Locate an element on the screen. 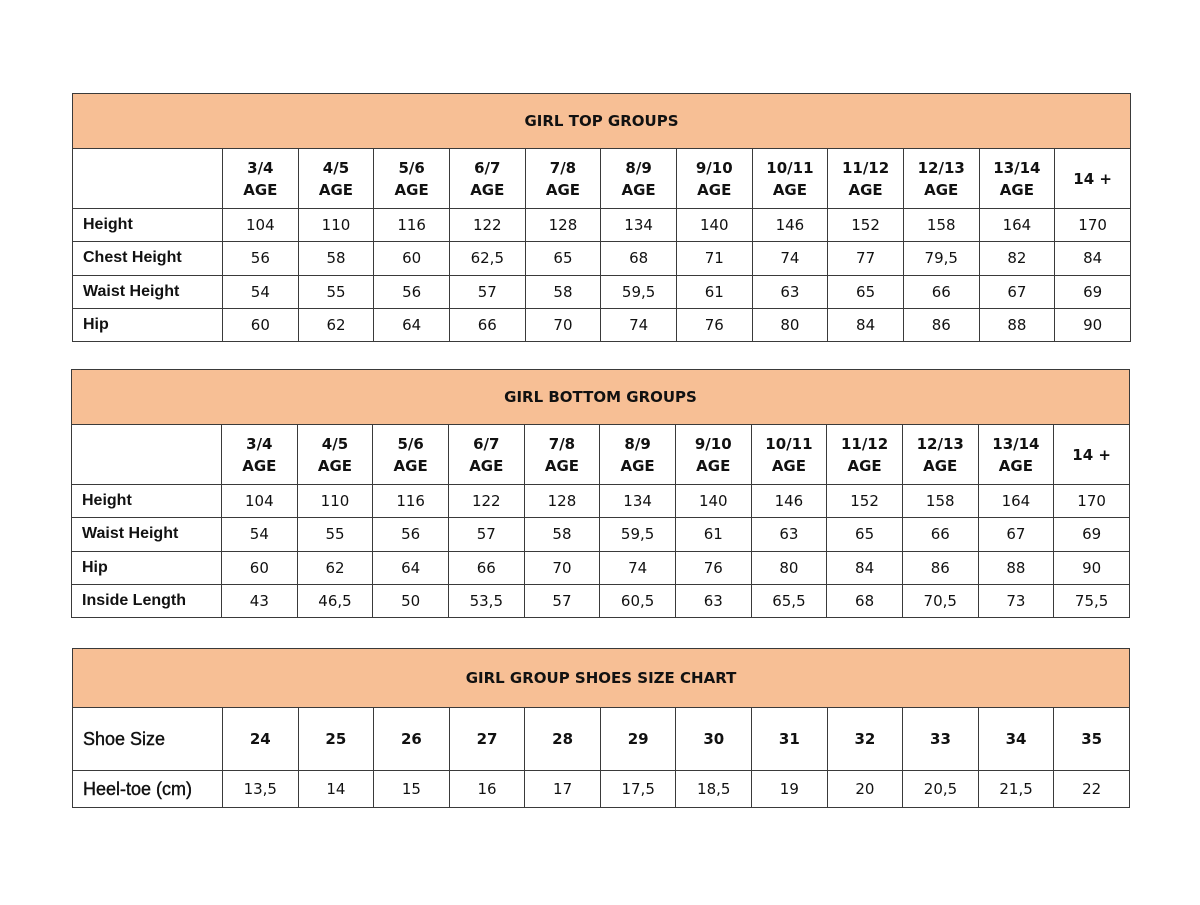 The image size is (1200, 905). measurement-cell: 17,5 is located at coordinates (638, 789).